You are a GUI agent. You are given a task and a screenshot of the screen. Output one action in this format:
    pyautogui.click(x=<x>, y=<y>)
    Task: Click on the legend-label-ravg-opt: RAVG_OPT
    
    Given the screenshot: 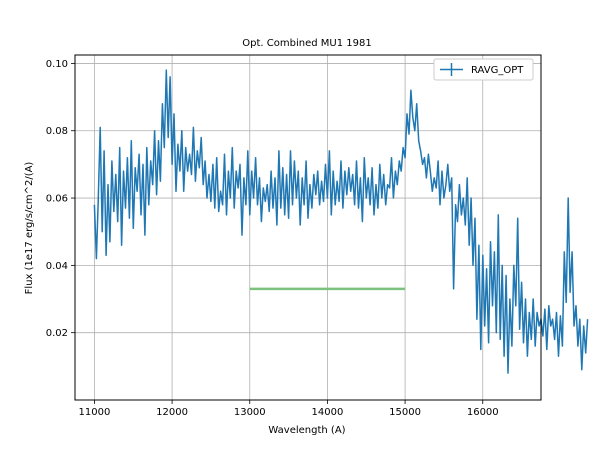 What is the action you would take?
    pyautogui.click(x=497, y=70)
    